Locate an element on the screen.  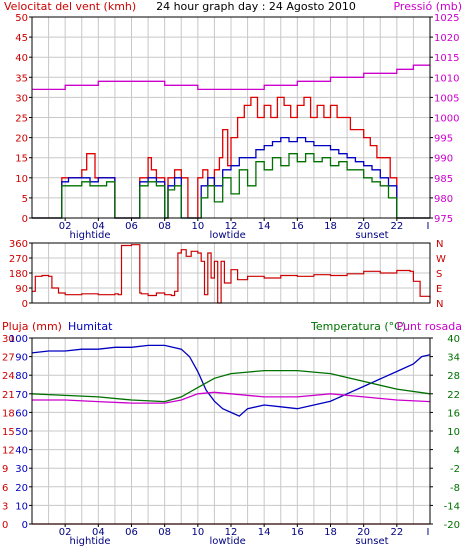
rain-tick-label: 24 is located at coordinates (8, 376).